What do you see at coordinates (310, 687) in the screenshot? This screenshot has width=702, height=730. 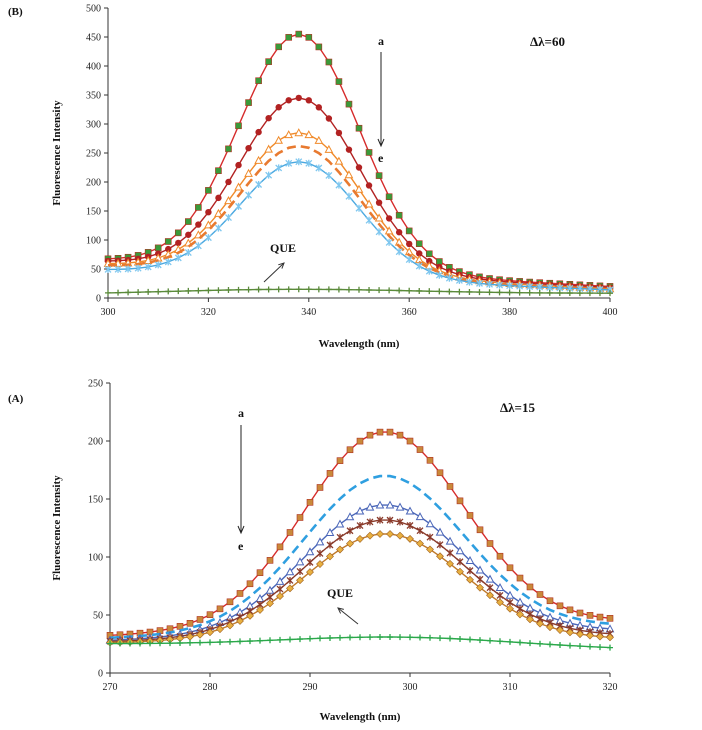 I see `x-tick-label: 290` at bounding box center [310, 687].